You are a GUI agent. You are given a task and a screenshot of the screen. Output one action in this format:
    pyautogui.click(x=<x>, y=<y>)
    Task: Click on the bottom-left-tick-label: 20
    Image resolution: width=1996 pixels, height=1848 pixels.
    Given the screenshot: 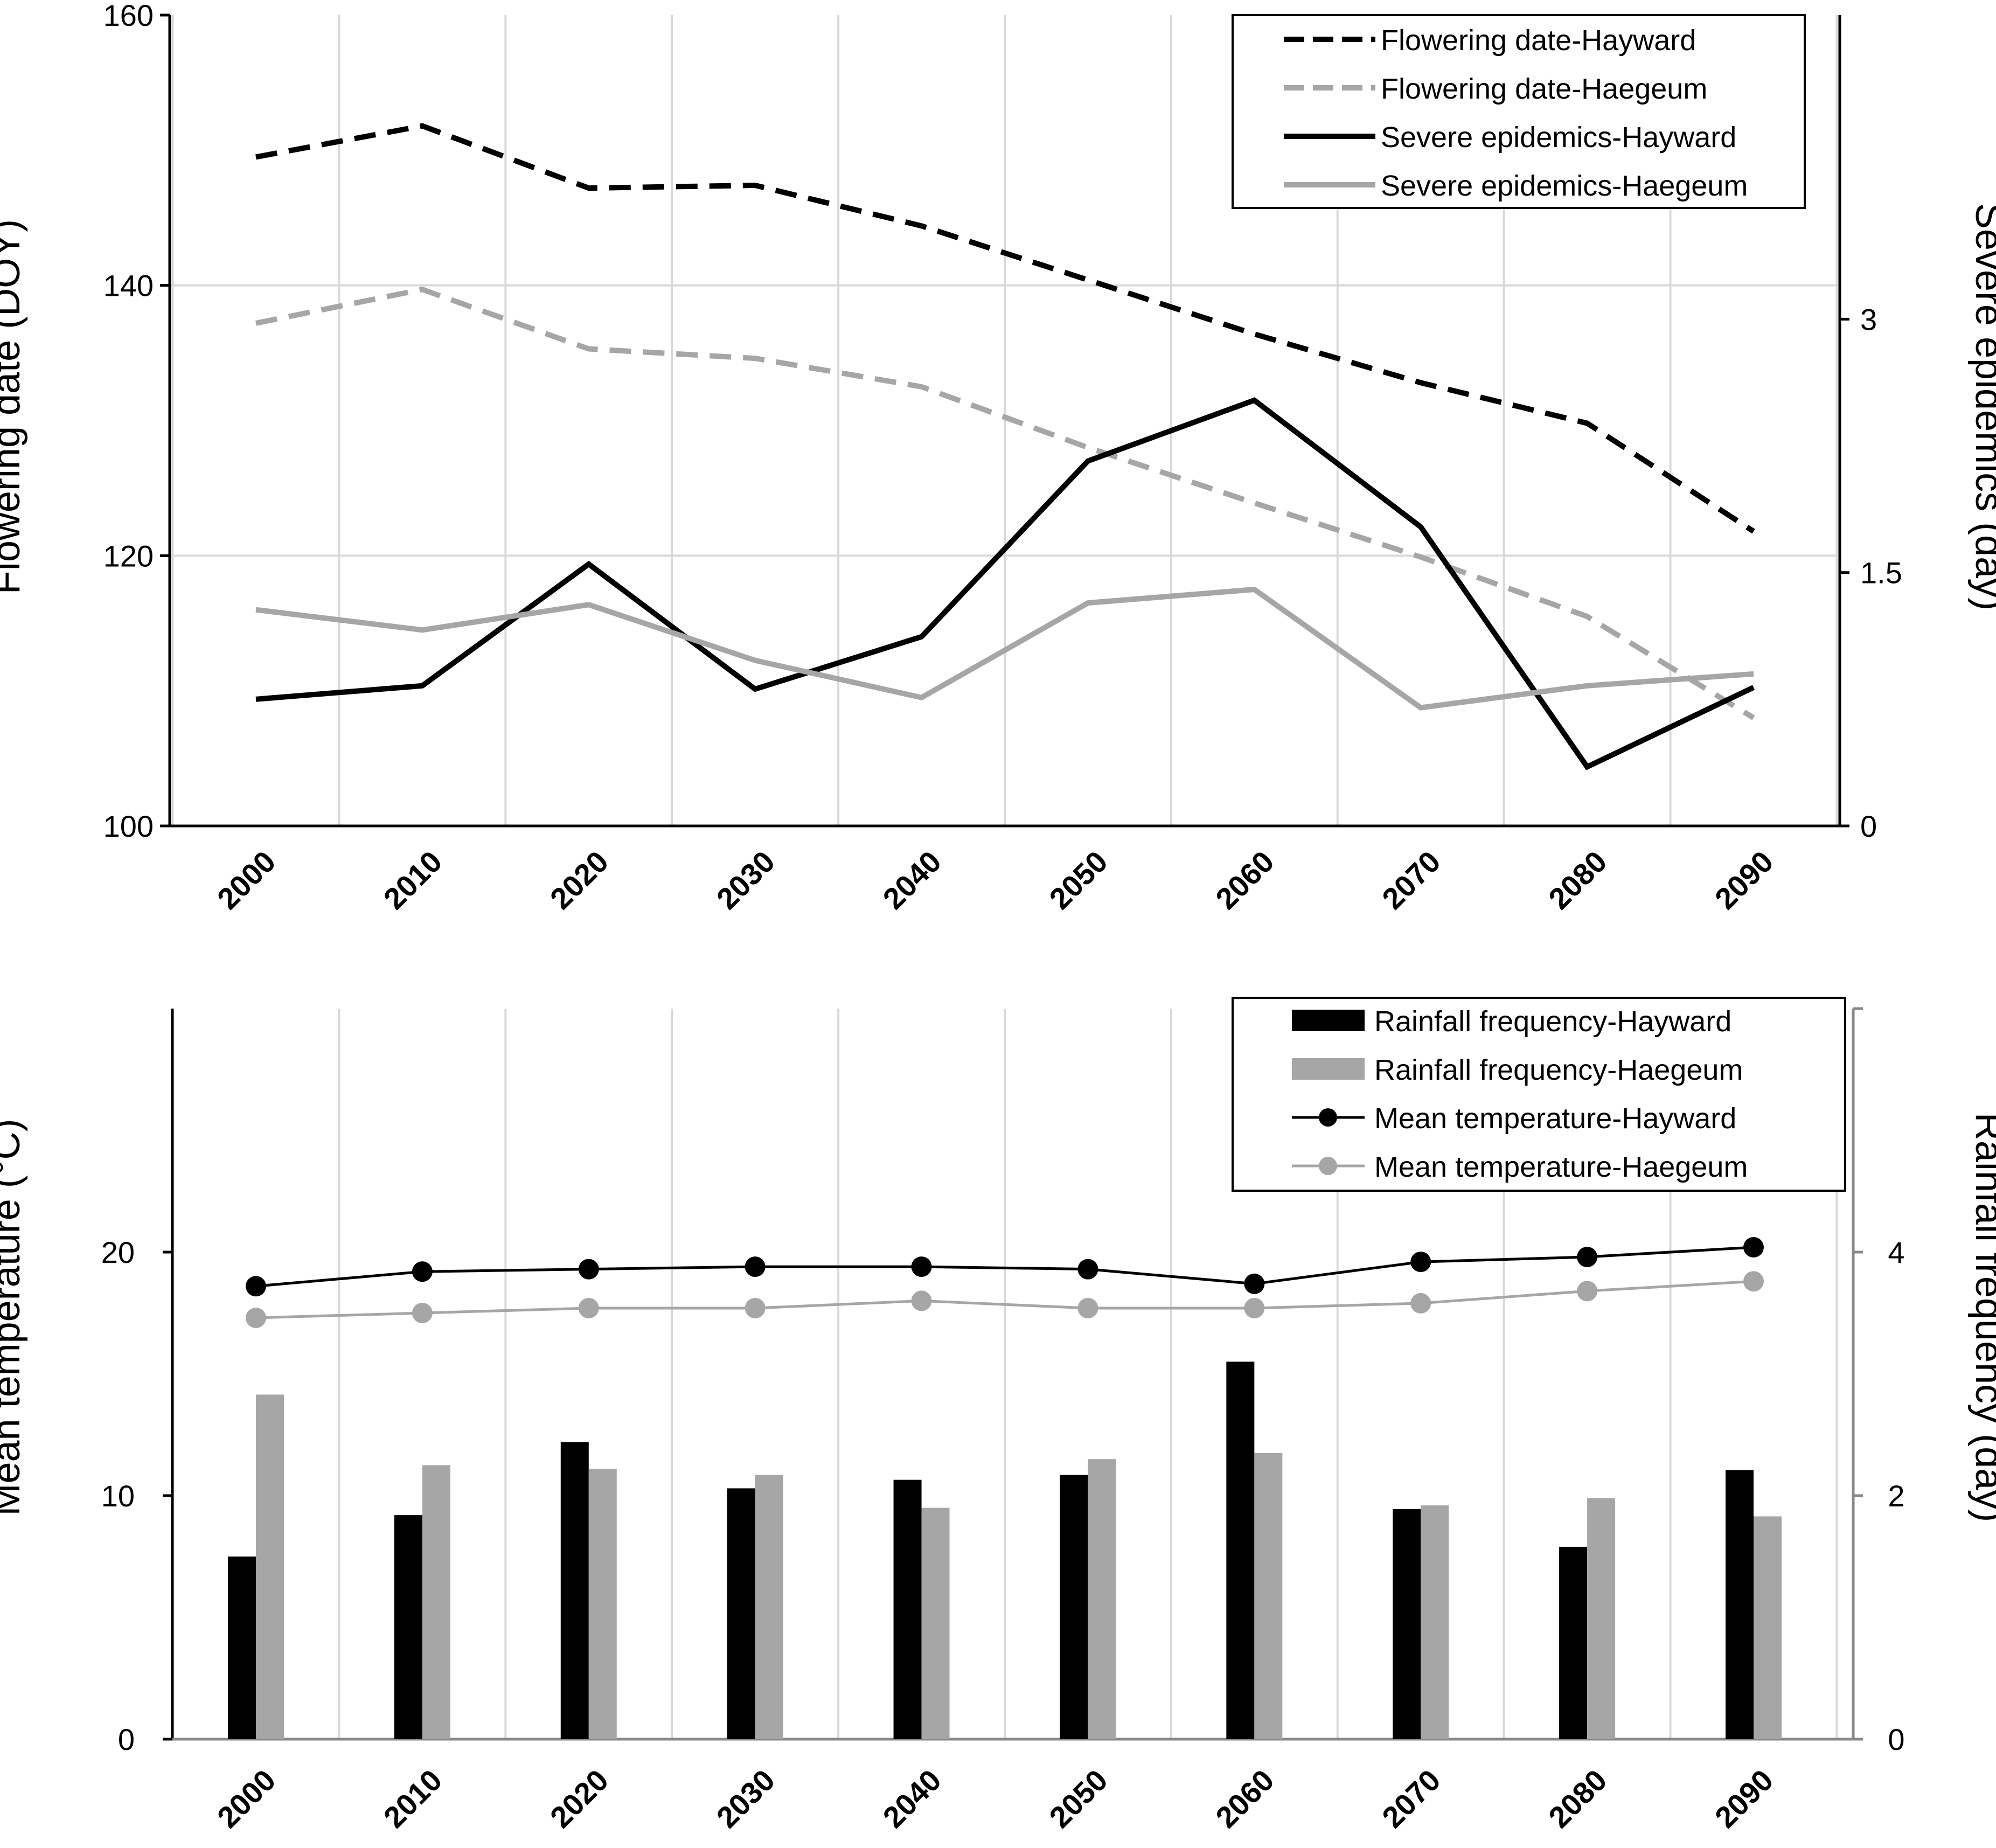 What is the action you would take?
    pyautogui.click(x=118, y=1252)
    